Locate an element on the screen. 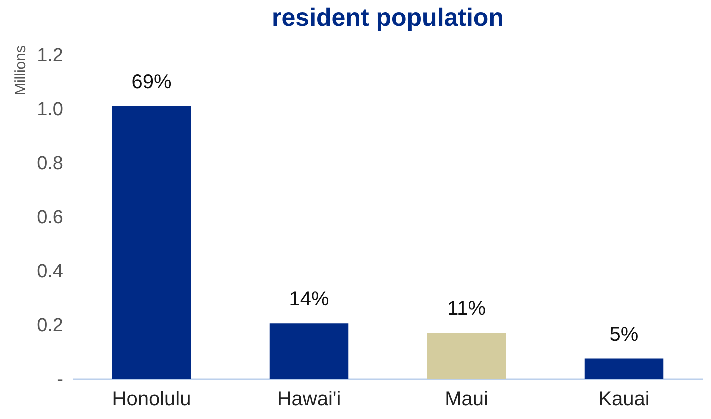  annotation: 11% is located at coordinates (466, 309).